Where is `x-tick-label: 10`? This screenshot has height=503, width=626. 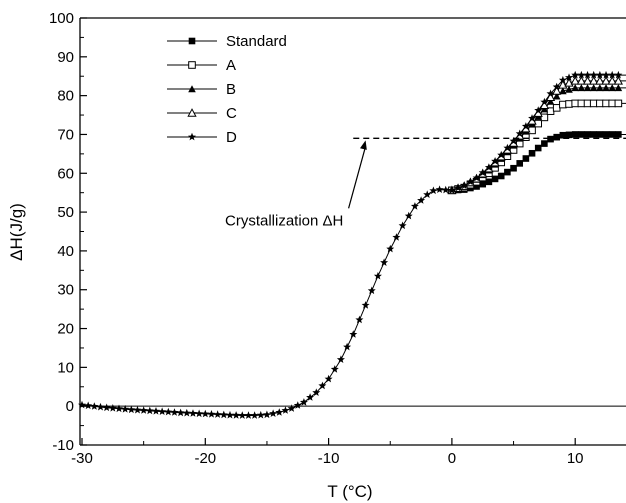
x-tick-label: 10 is located at coordinates (575, 458).